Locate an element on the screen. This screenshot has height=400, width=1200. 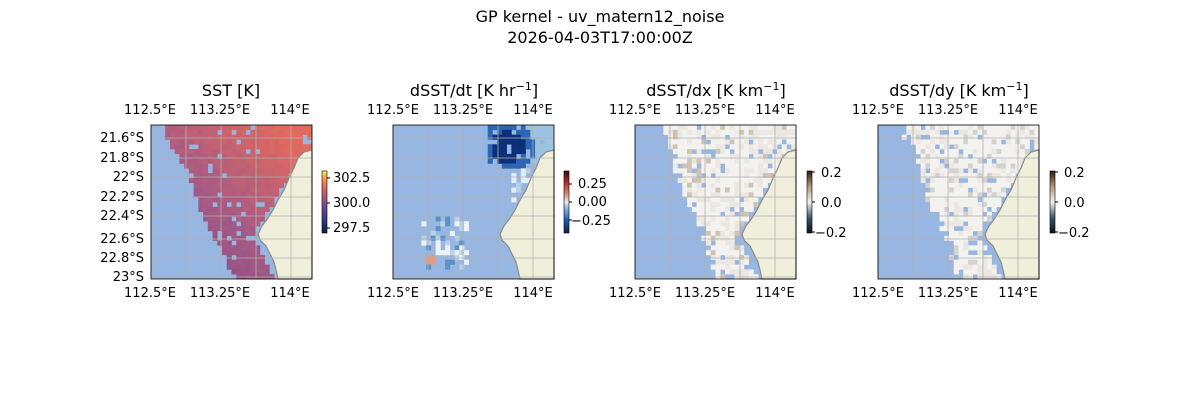
lat-label: 22.8°S is located at coordinates (122, 258).